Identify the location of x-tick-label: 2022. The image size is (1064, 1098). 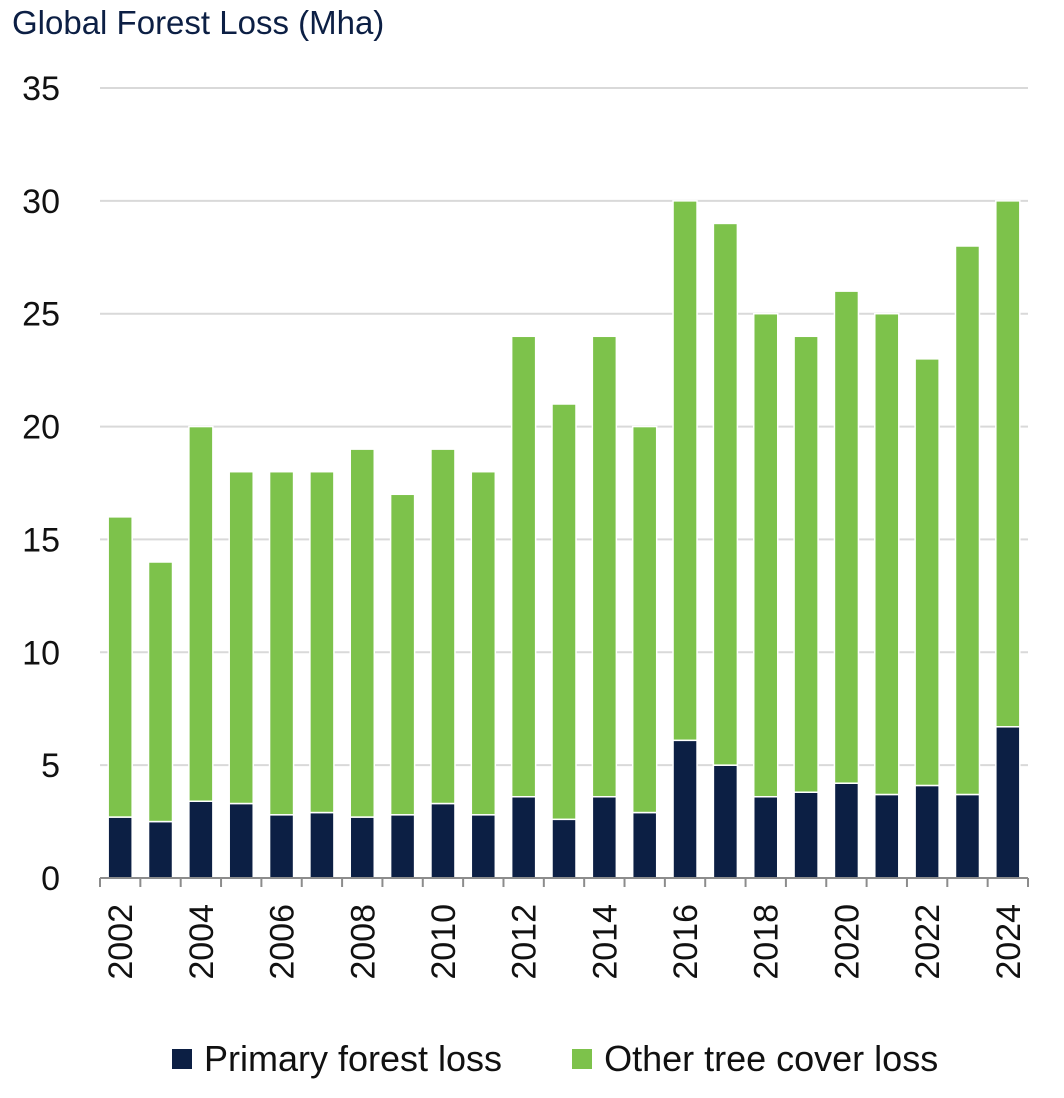
(928, 942).